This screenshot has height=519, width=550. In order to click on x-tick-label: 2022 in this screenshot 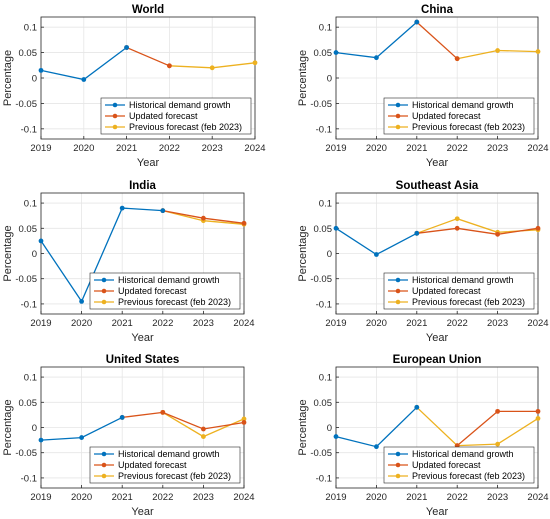, I will do `click(169, 148)`.